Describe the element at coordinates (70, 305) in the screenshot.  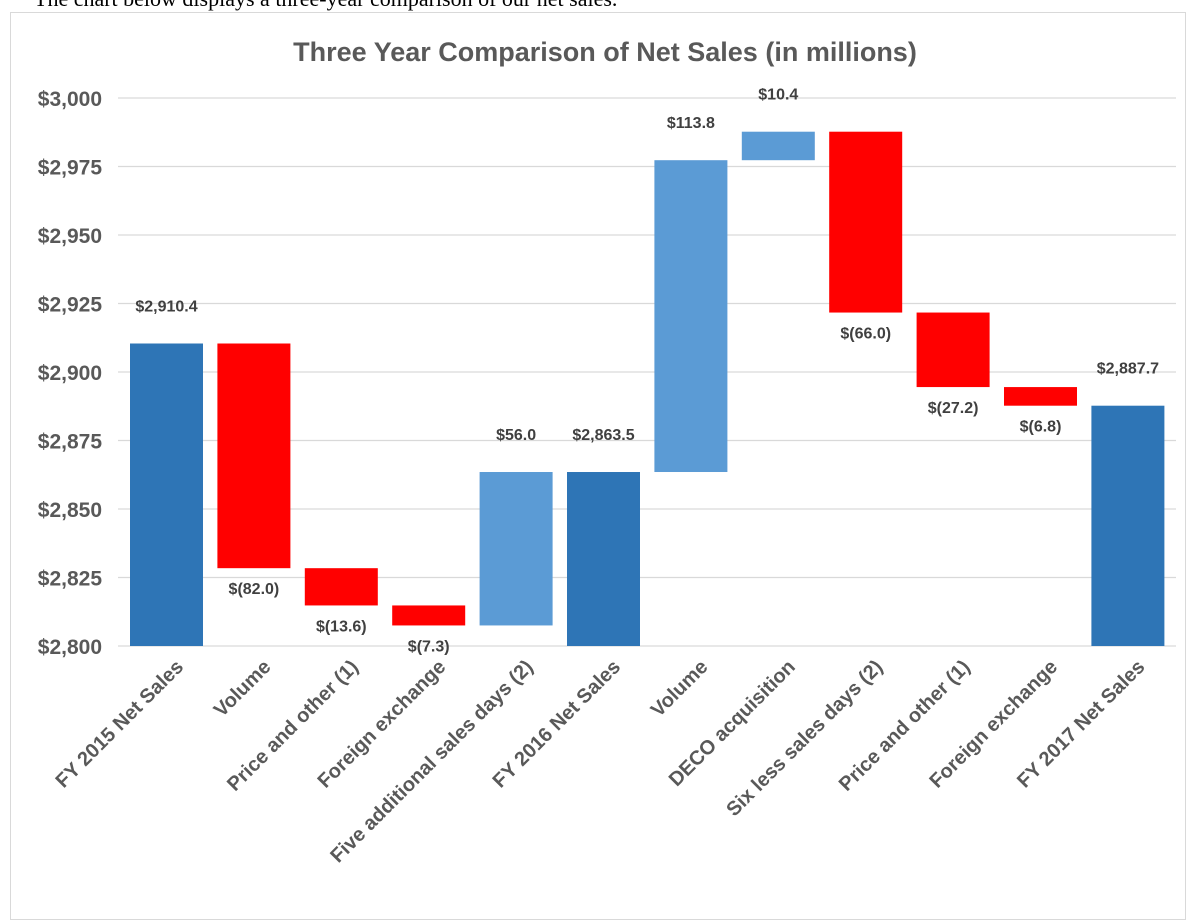
I see `y-tick-label: $2,925` at that location.